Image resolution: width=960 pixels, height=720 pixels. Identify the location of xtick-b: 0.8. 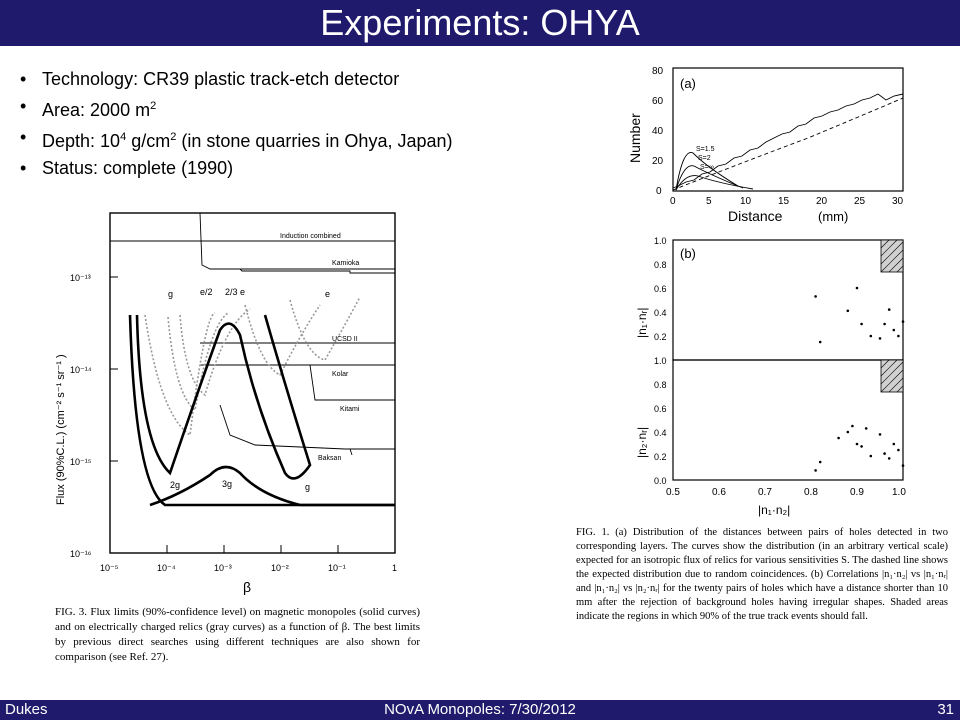
(811, 492).